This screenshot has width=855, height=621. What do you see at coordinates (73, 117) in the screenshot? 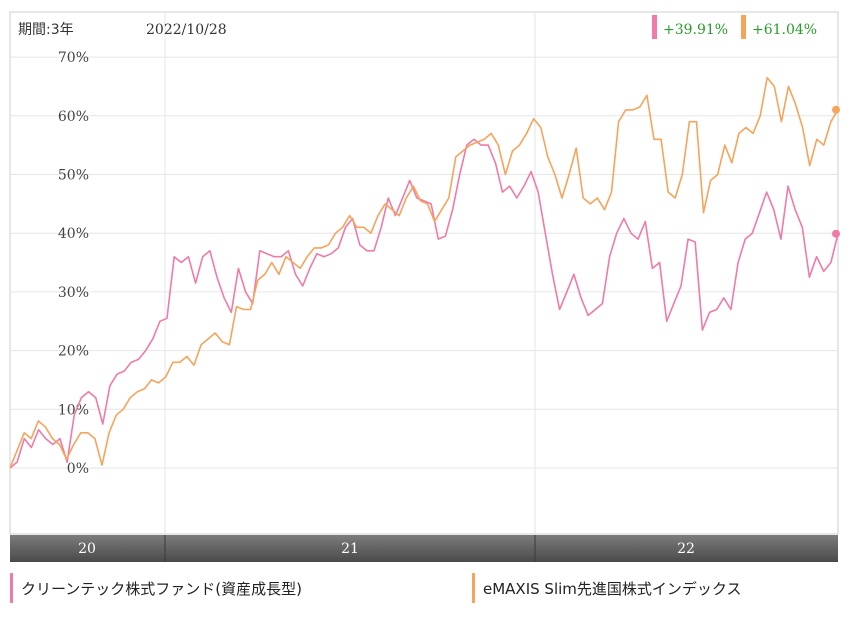
I see `y-tick-label: 60%` at bounding box center [73, 117].